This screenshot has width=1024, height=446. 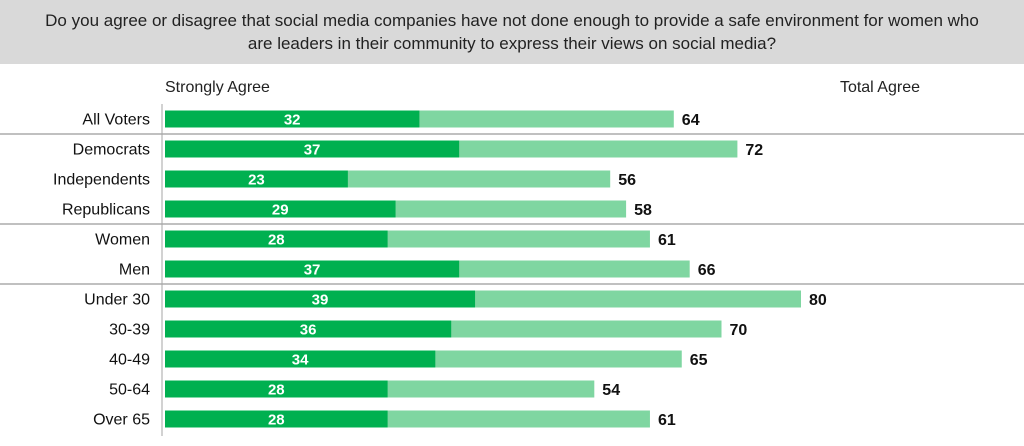 I want to click on value-total-agree-republicans: 58, so click(x=643, y=210).